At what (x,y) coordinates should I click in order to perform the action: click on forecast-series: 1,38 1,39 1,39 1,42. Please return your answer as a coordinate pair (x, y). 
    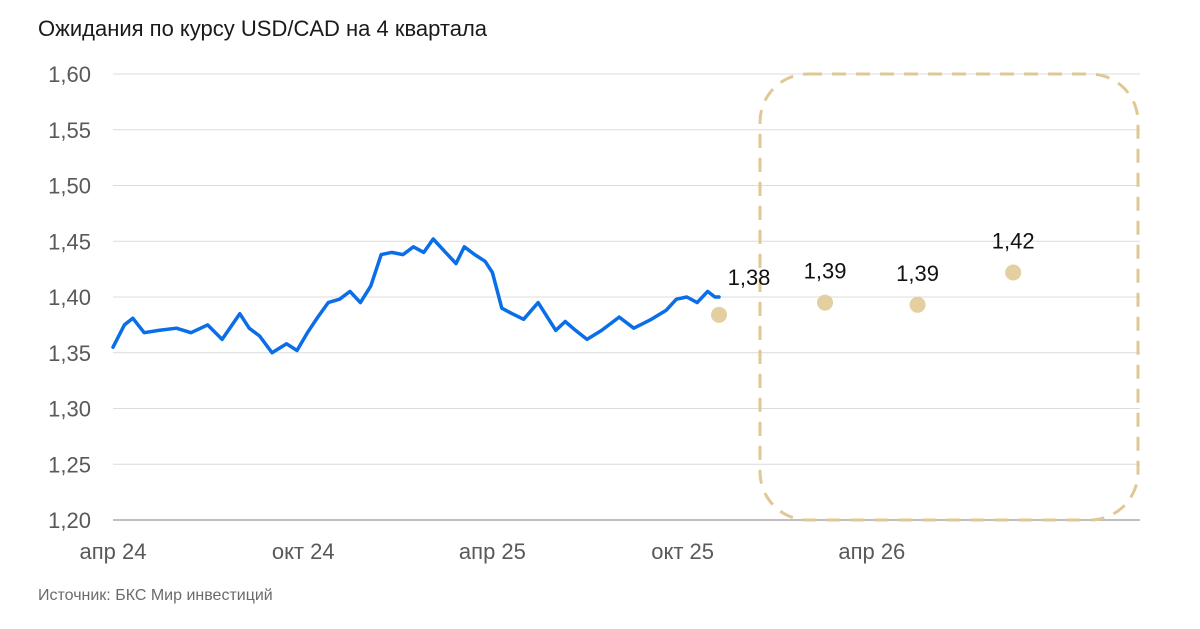
    Looking at the image, I should click on (873, 275).